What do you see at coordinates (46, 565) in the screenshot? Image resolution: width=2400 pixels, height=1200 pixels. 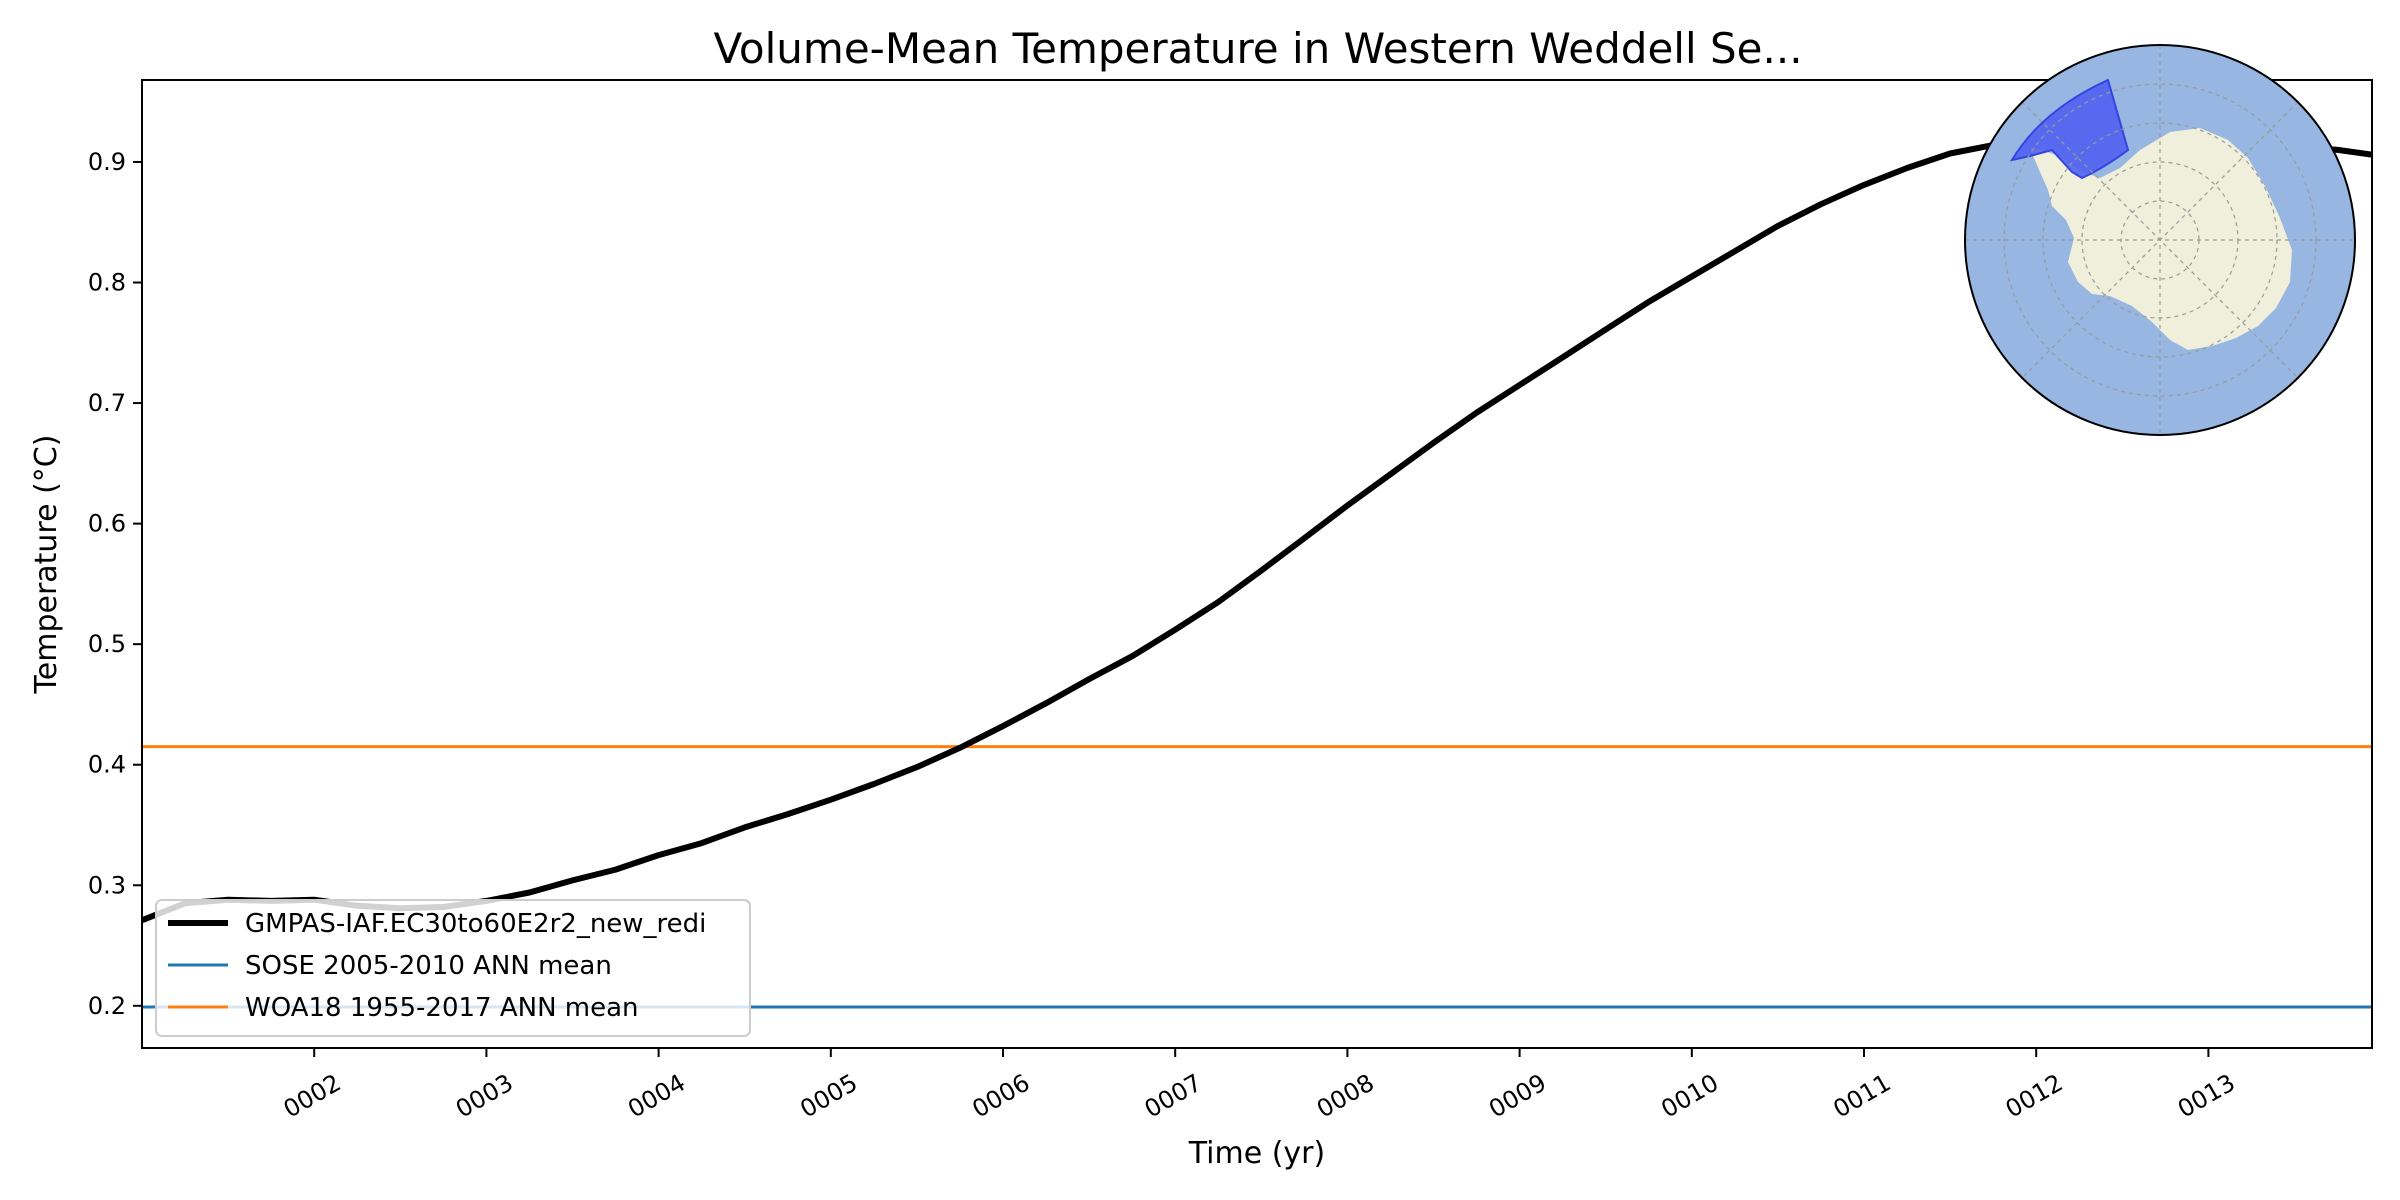 I see `y-axis-label: Temperature (°C)` at bounding box center [46, 565].